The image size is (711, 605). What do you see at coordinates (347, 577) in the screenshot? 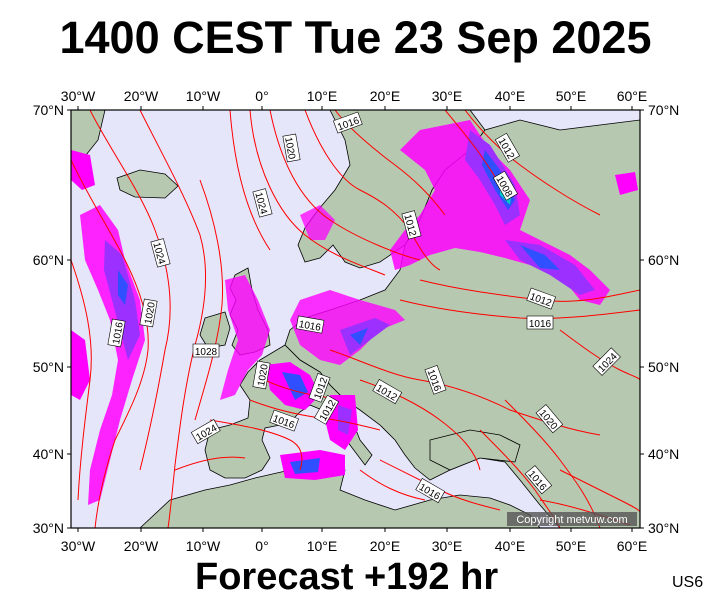
I see `forecast-hour-label: Forecast +192 hr` at bounding box center [347, 577].